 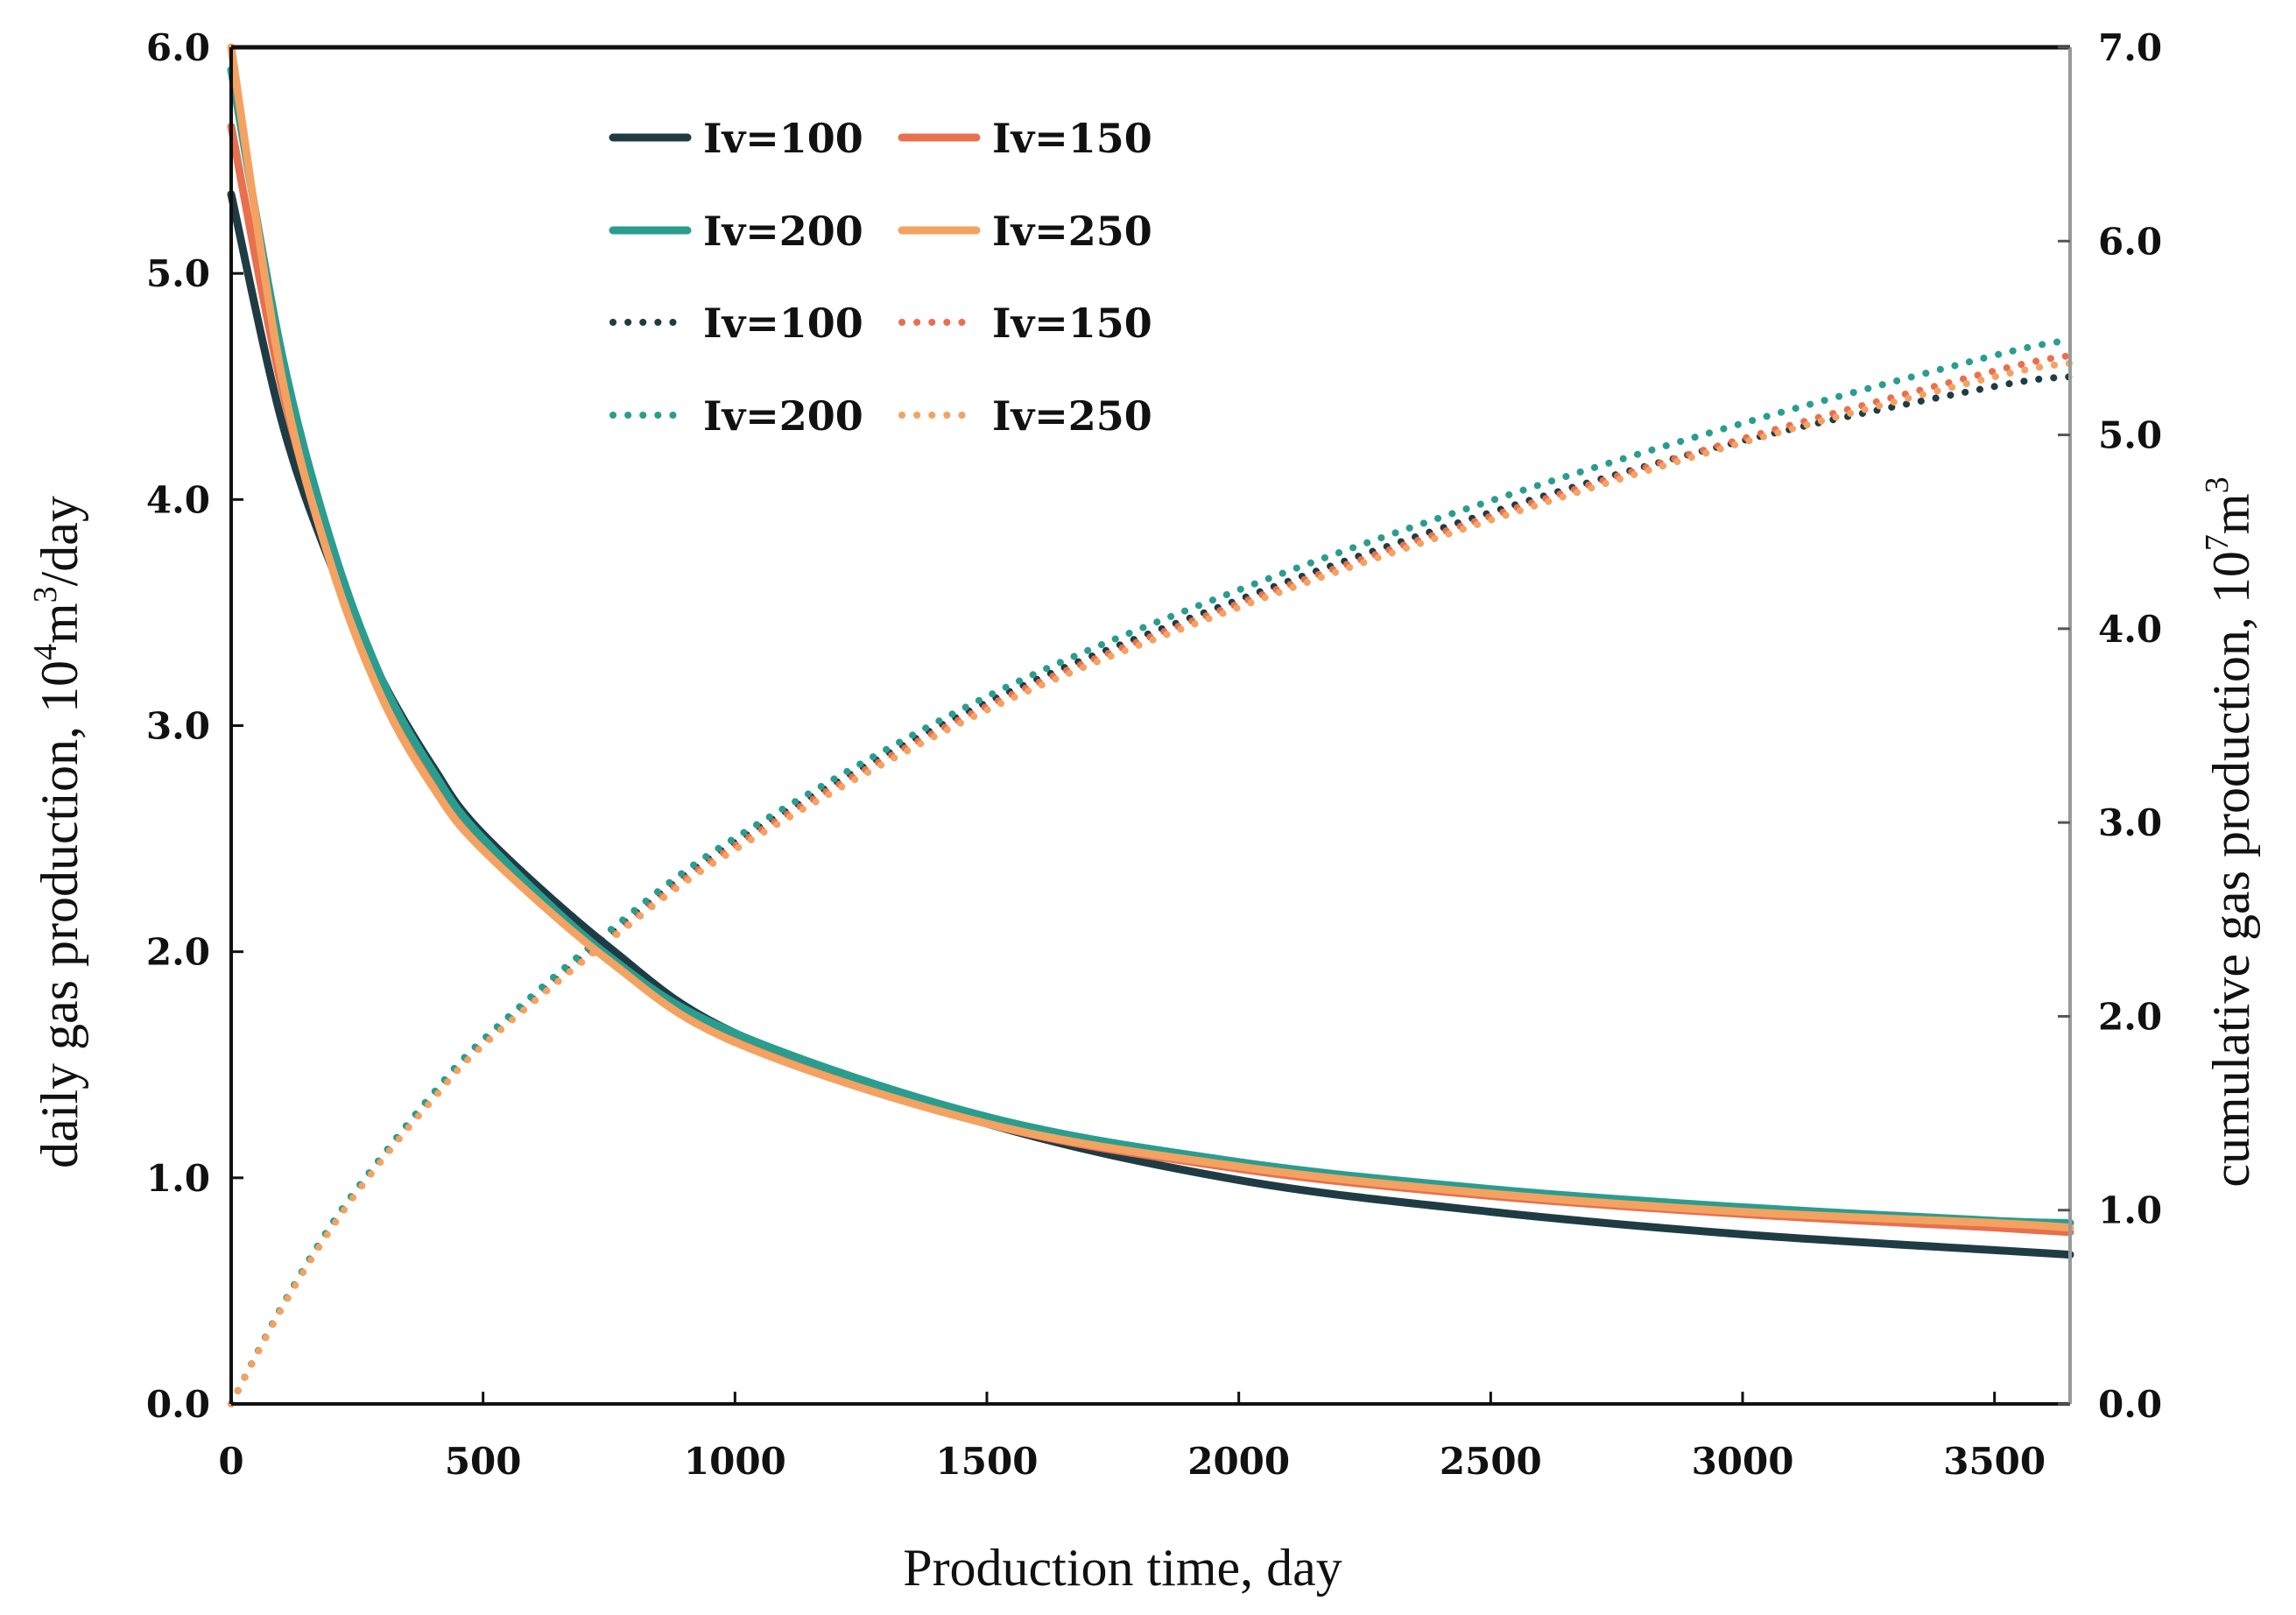 I want to click on y-right-title-sup: 7, so click(x=2217, y=542).